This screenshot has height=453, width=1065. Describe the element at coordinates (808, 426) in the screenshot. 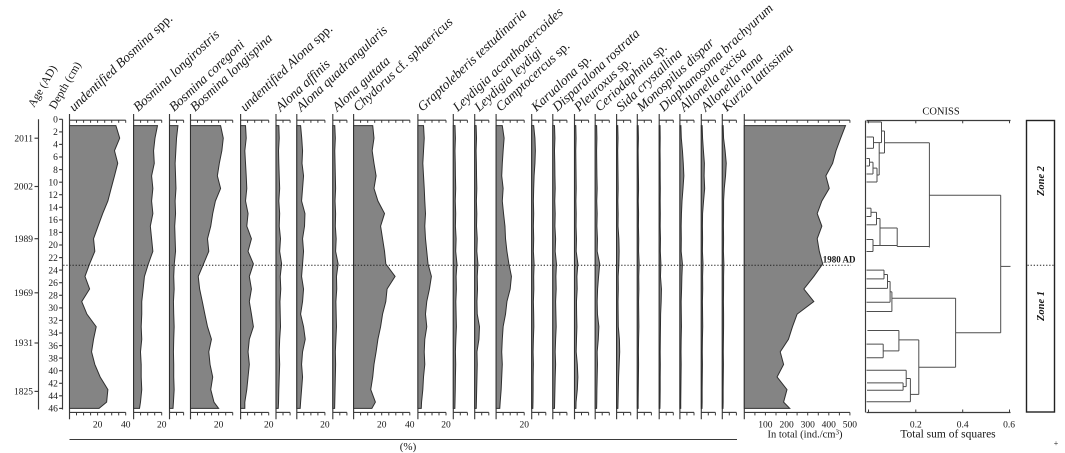

I see `svg-text: 300` at that location.